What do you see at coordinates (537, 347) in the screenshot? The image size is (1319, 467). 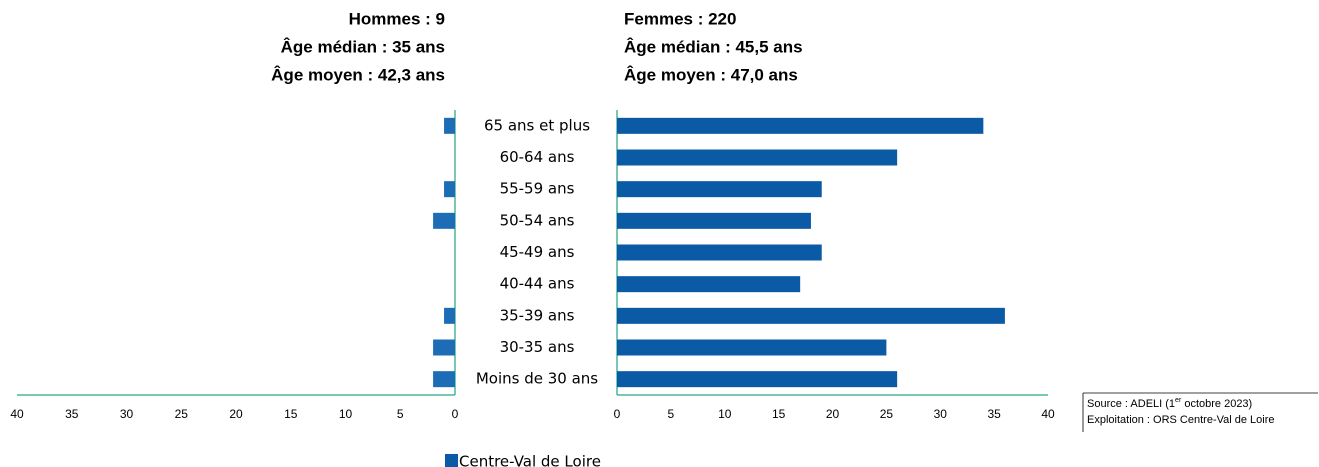 I see `category-label: 30-35 ans` at bounding box center [537, 347].